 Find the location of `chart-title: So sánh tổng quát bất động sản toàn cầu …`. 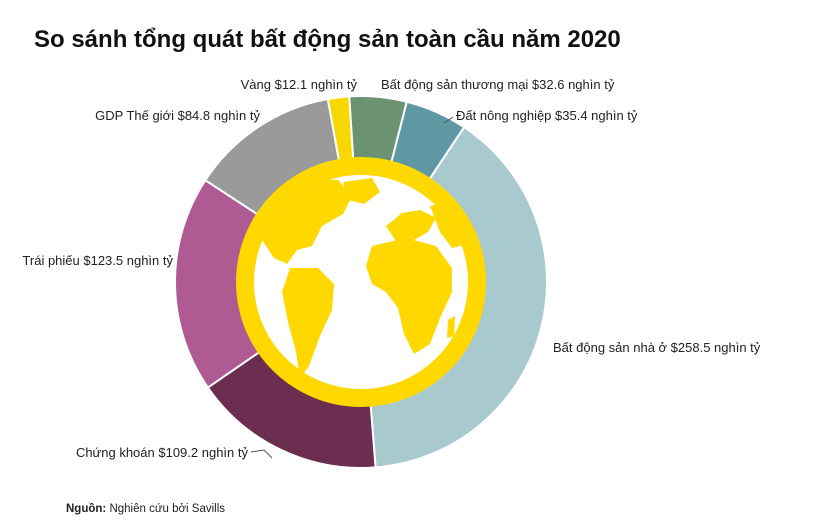

chart-title: So sánh tổng quát bất động sản toàn cầu … is located at coordinates (327, 39).